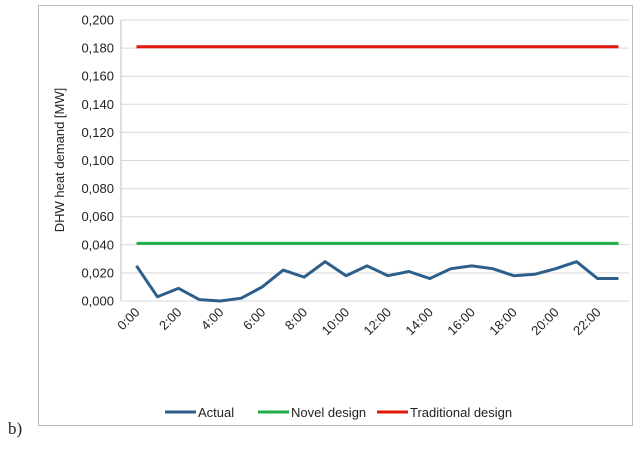 Image resolution: width=643 pixels, height=449 pixels. What do you see at coordinates (97, 244) in the screenshot?
I see `y-tick-label: 0,040` at bounding box center [97, 244].